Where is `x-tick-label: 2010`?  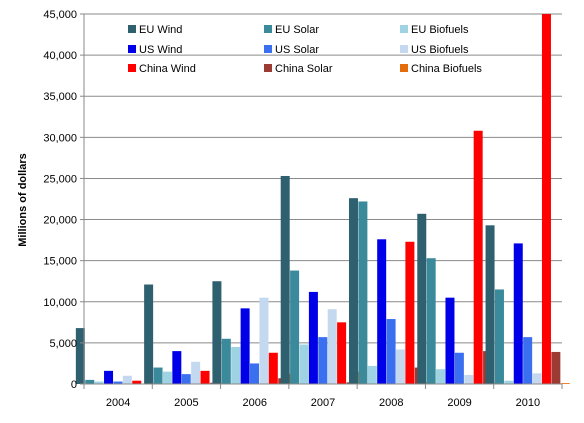
x-tick-label: 2010 is located at coordinates (528, 403).